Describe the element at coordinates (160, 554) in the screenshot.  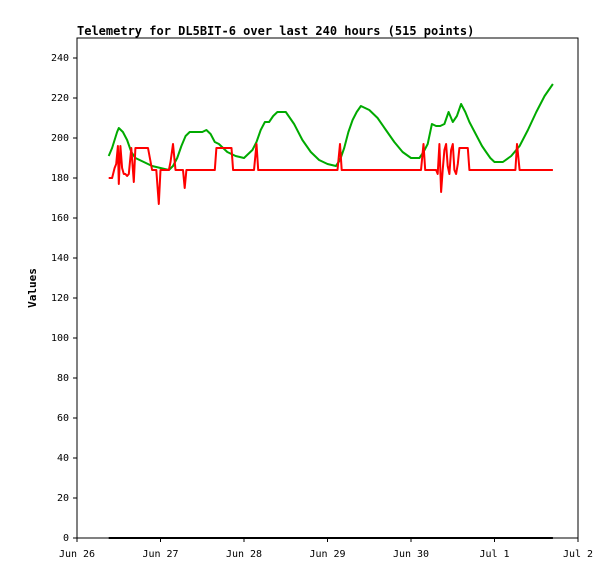
I see `x-tick-label: Jun 27` at that location.